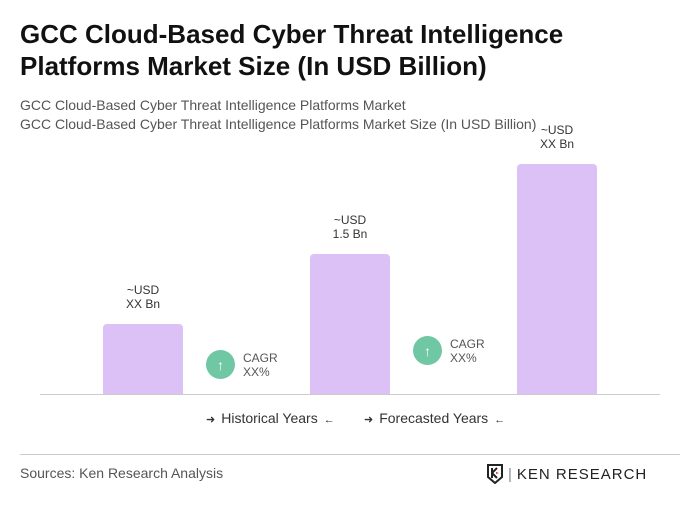 This screenshot has width=700, height=520. What do you see at coordinates (350, 454) in the screenshot?
I see `footer-divider` at bounding box center [350, 454].